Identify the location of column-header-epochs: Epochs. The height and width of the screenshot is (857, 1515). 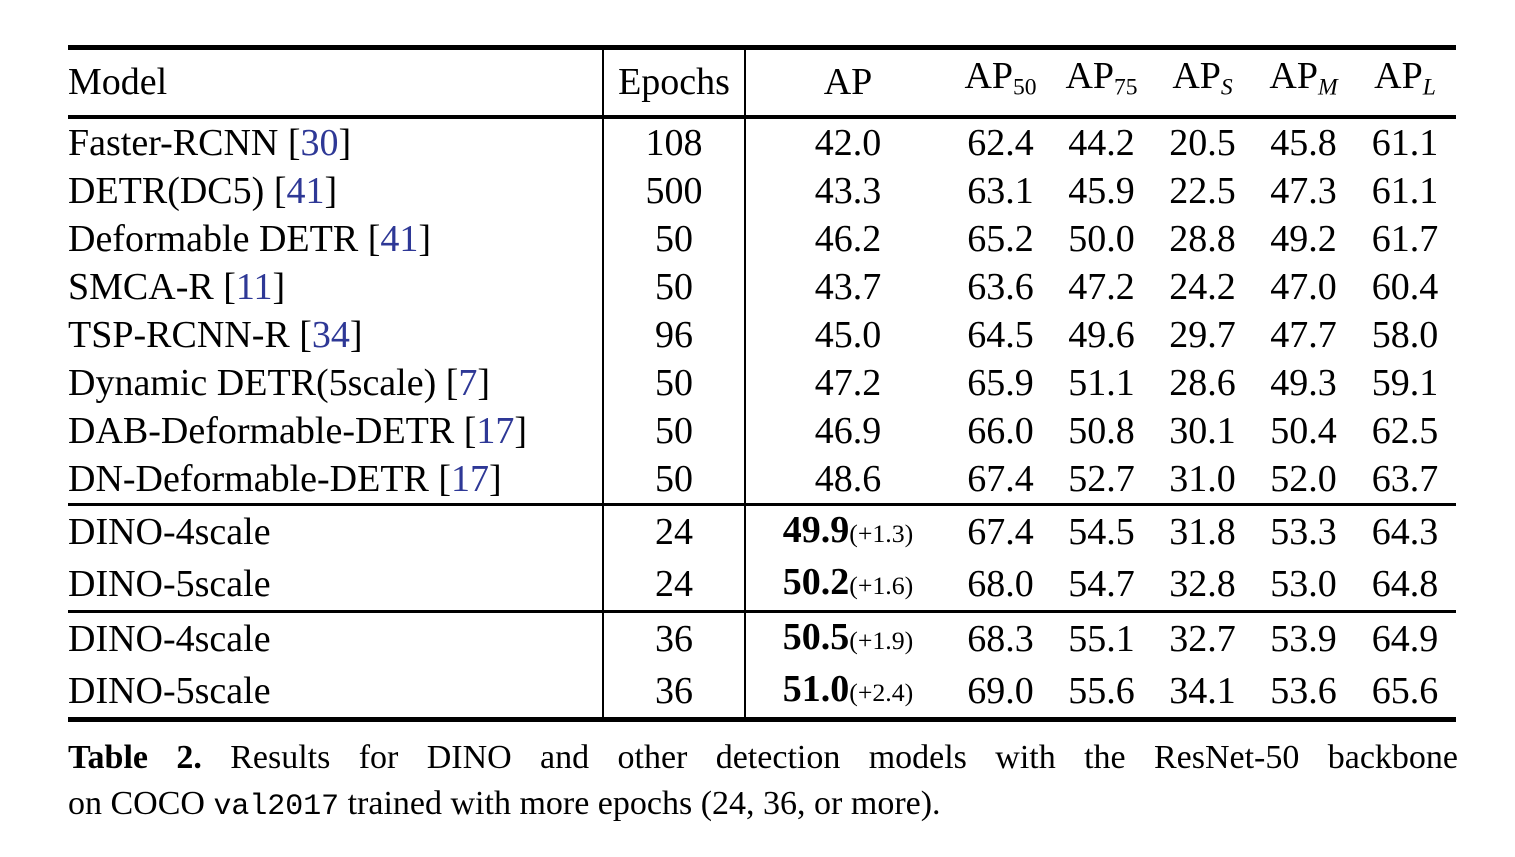
(674, 83).